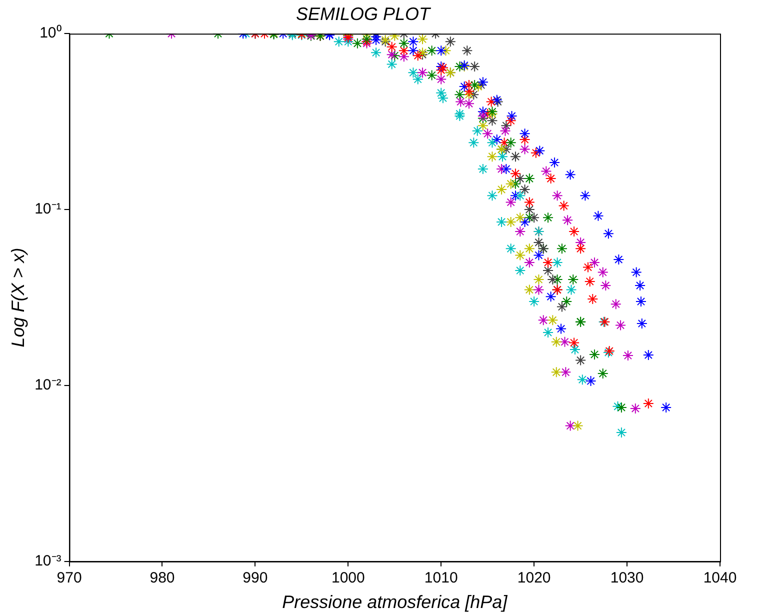 Image resolution: width=758 pixels, height=616 pixels. Describe the element at coordinates (720, 578) in the screenshot. I see `x-tick-label: 1040` at that location.